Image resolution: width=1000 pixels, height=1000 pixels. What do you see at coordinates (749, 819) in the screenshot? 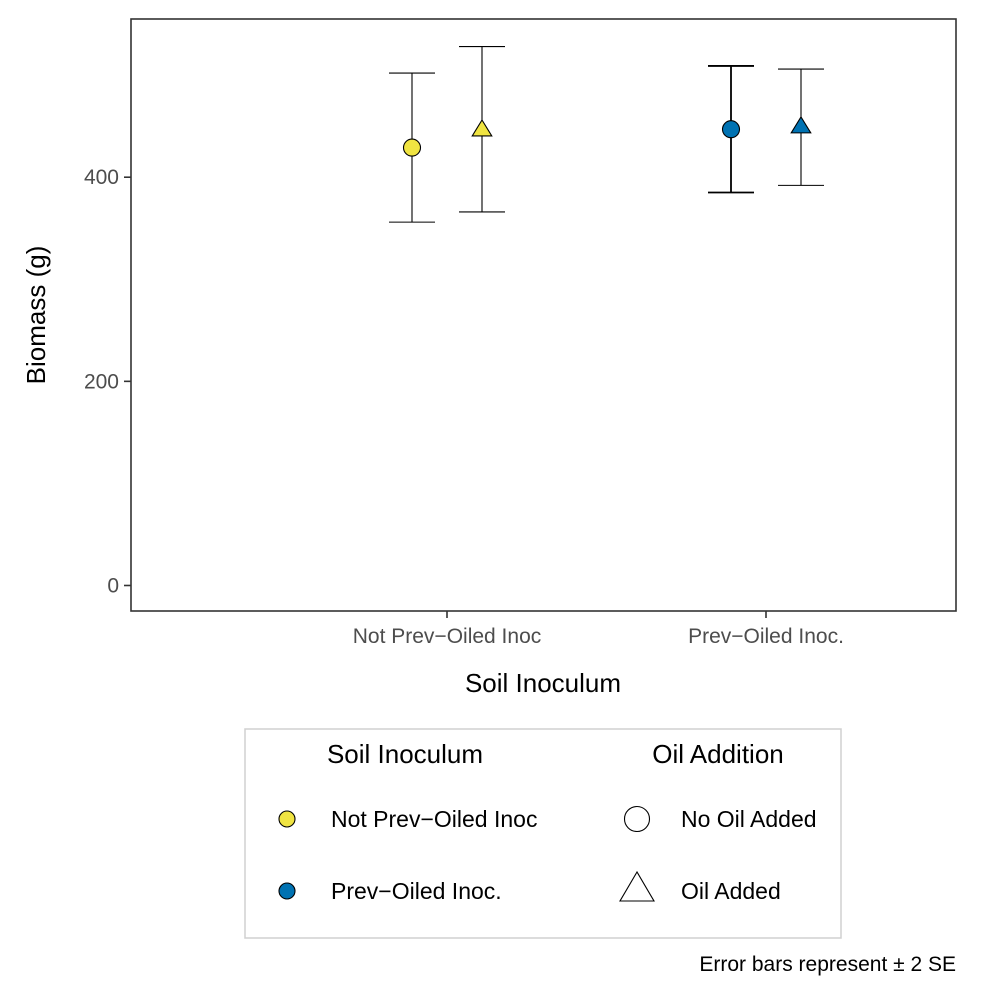
I see `legend-label: No Oil Added` at bounding box center [749, 819].